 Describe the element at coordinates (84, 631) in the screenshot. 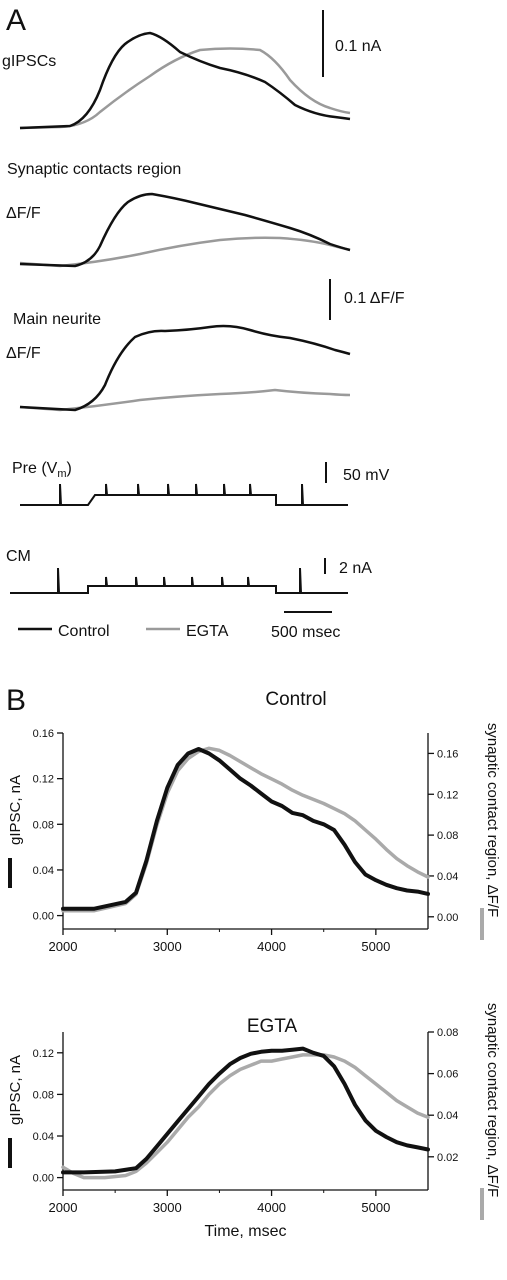

I see `legend-control-label: Control` at that location.